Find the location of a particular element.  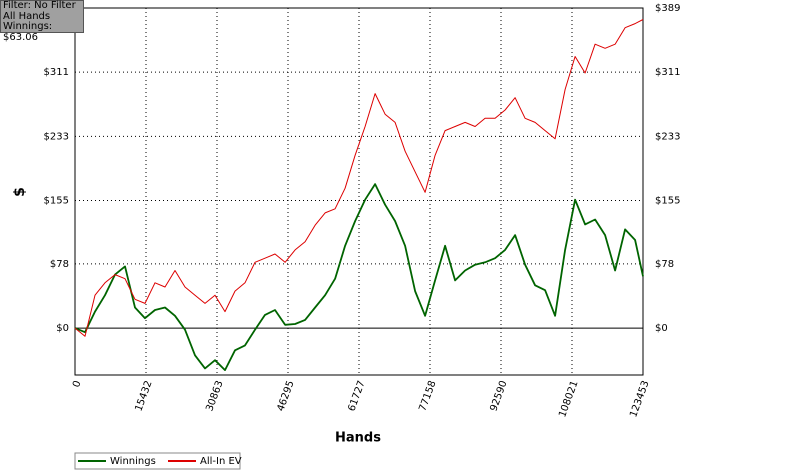

legend-box is located at coordinates (157, 461).